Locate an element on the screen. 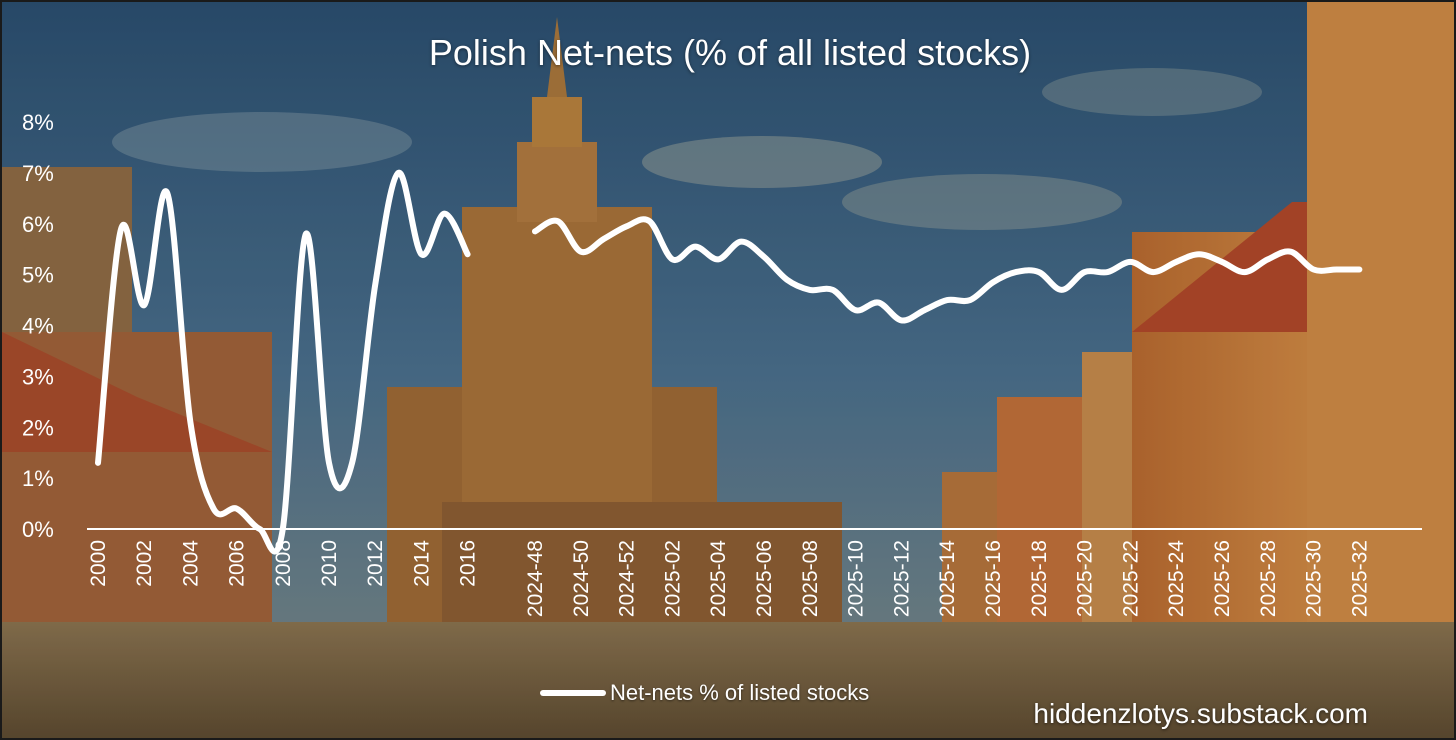  x-tick-label: 2025-32 is located at coordinates (1359, 578).